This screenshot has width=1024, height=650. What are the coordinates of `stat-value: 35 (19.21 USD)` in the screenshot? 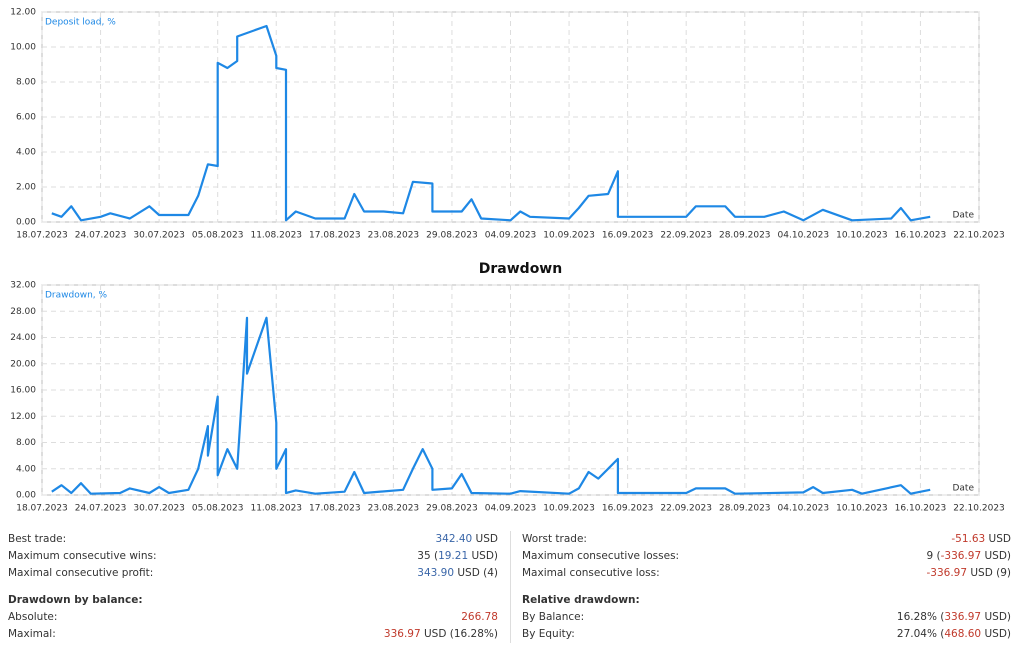 It's located at (457, 556).